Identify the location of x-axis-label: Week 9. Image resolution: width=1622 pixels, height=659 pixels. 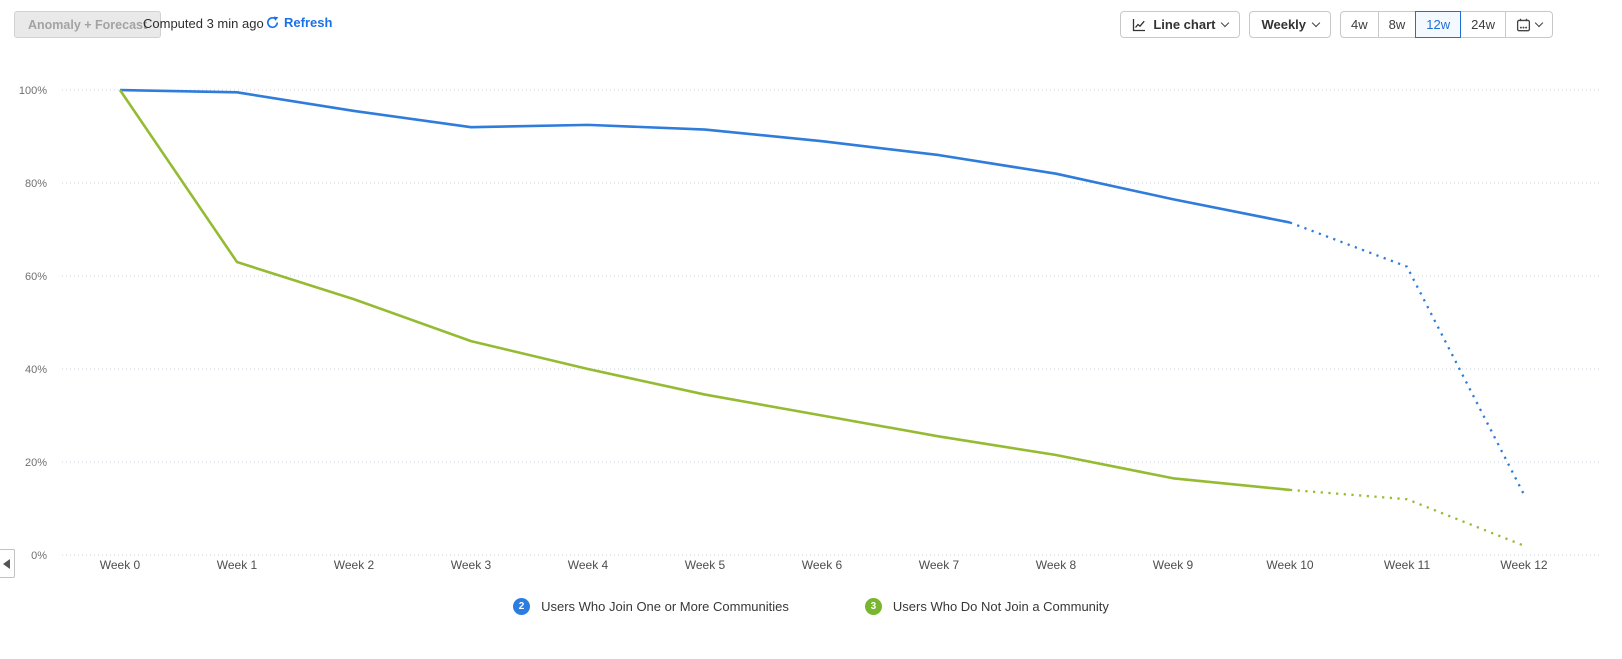
(1173, 565).